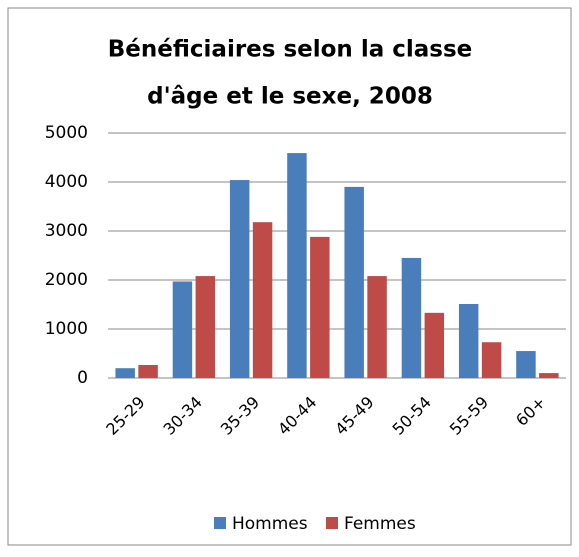 The image size is (579, 557). I want to click on y-tick-label: 2000, so click(66, 280).